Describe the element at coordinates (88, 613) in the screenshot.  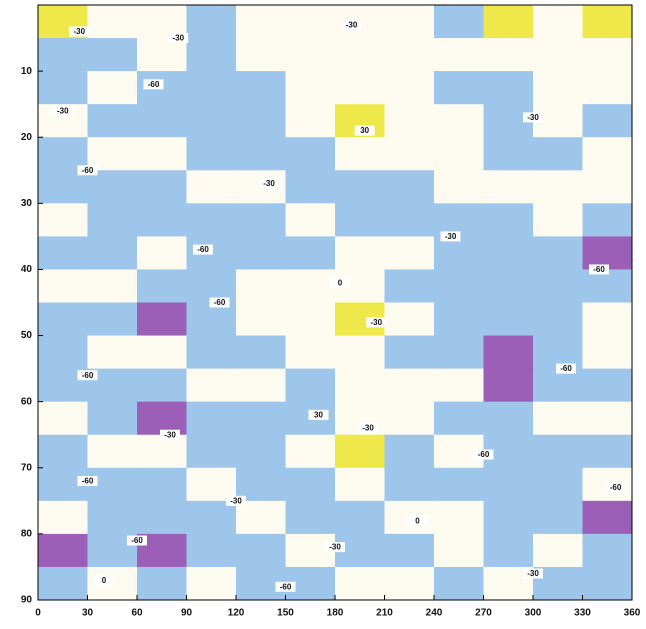
I see `x-tick-label: 30` at that location.